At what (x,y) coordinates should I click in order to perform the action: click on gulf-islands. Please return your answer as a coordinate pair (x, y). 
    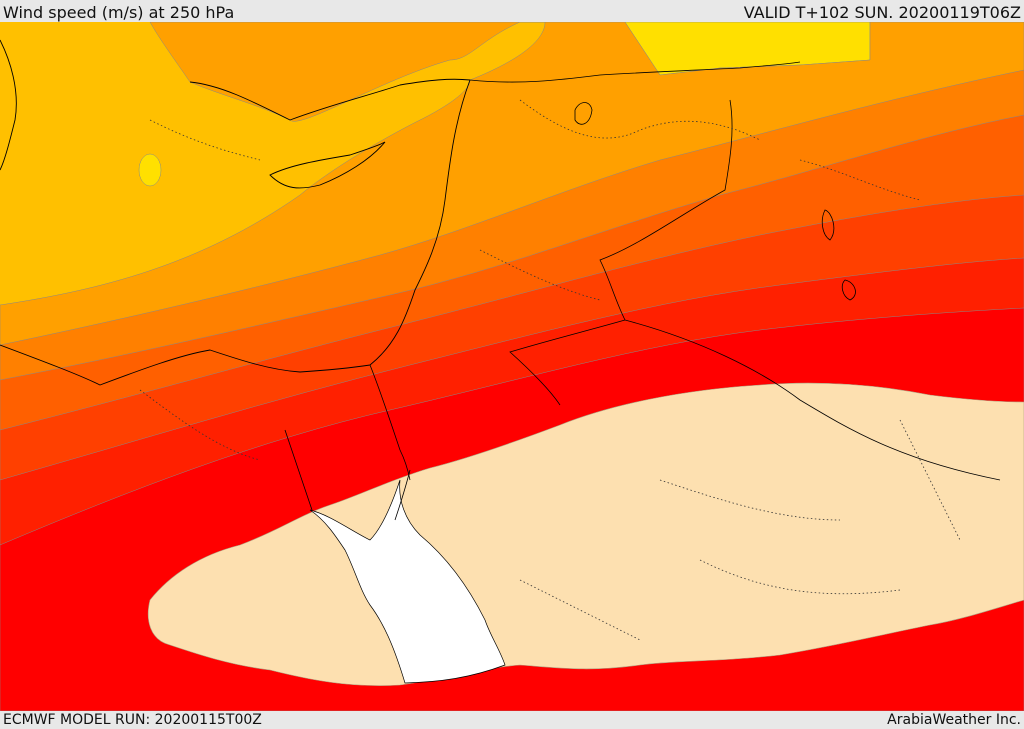
    Looking at the image, I should click on (838, 255).